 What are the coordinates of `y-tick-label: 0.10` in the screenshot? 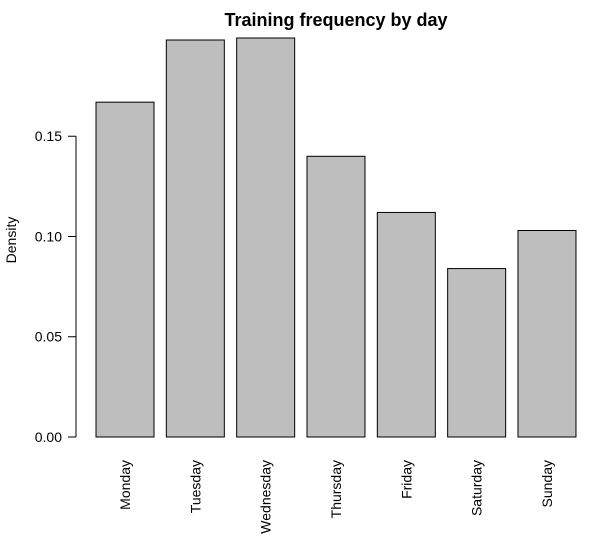 It's located at (48, 236).